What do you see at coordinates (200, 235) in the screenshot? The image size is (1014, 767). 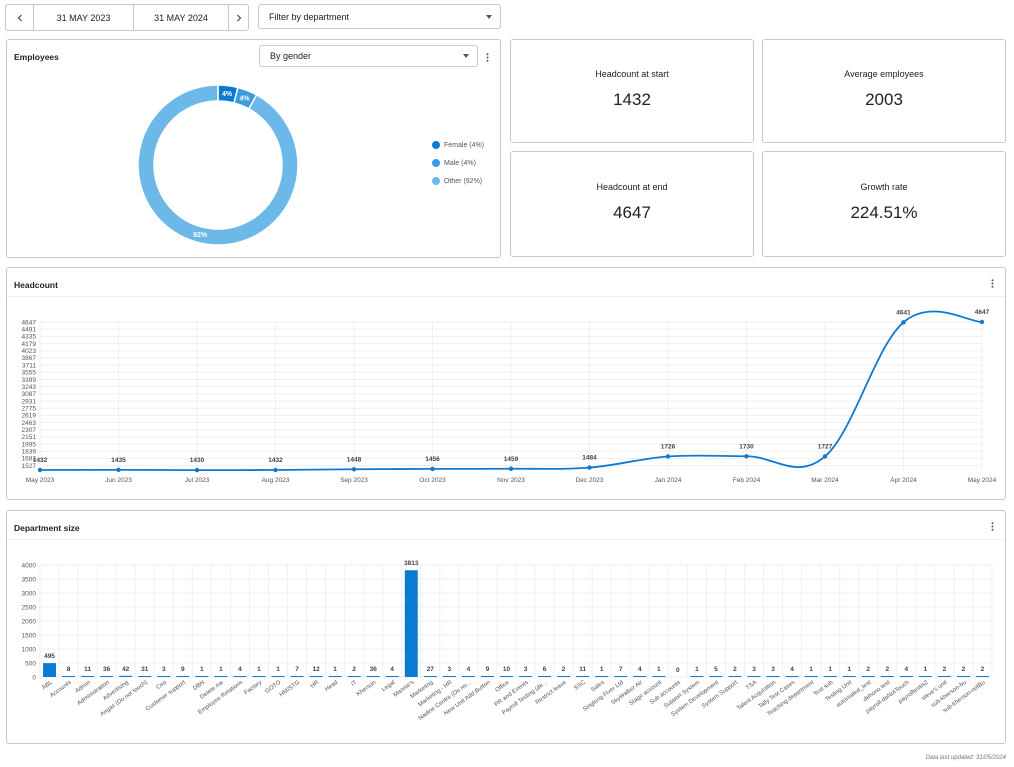 I see `donut-slice-label: 92%` at bounding box center [200, 235].